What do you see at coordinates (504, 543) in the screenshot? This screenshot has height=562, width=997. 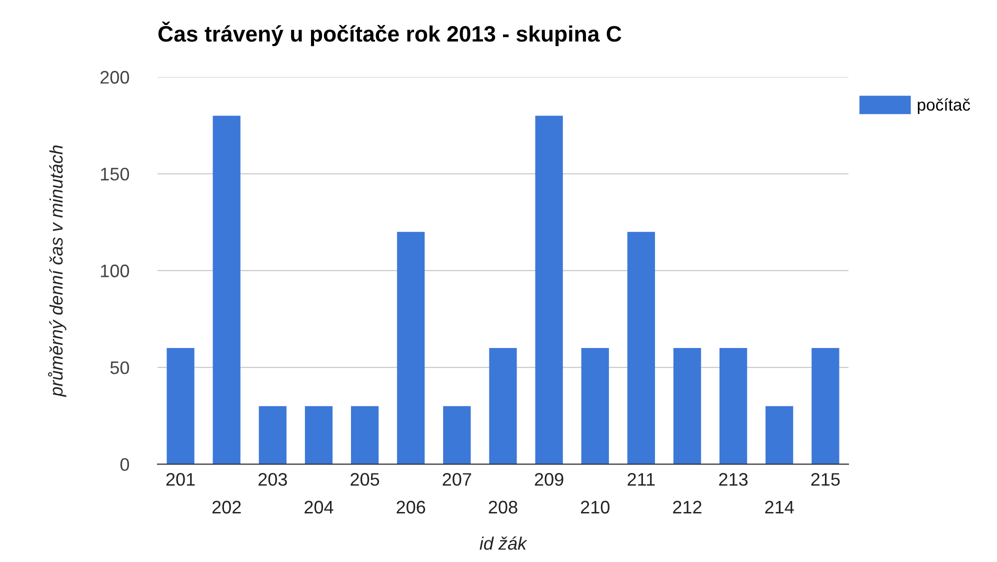 I see `x-axis-title: id žák` at bounding box center [504, 543].